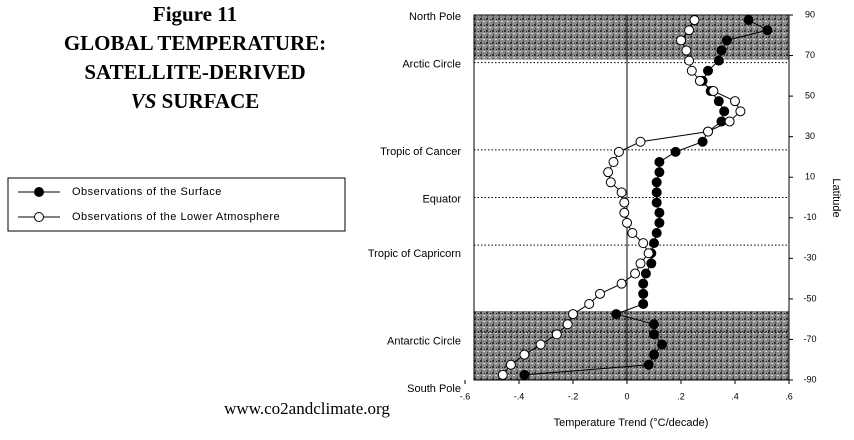  I want to click on source: www.co2andclimate.org, so click(307, 408).